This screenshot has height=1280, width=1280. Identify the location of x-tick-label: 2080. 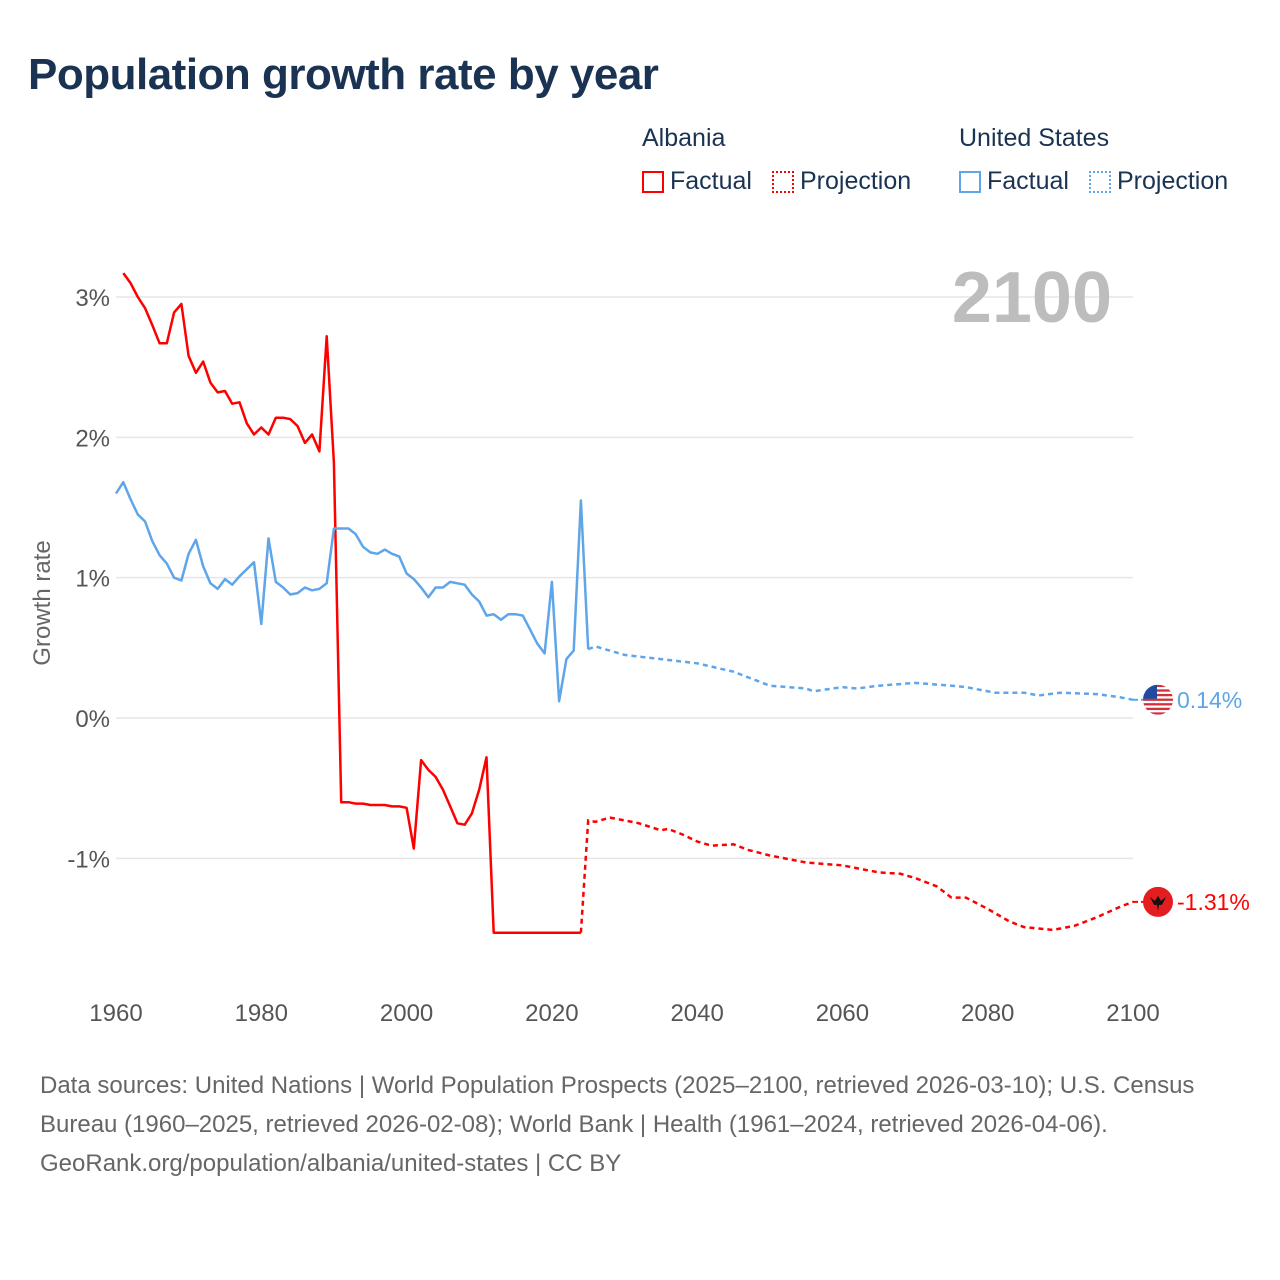
(987, 1013).